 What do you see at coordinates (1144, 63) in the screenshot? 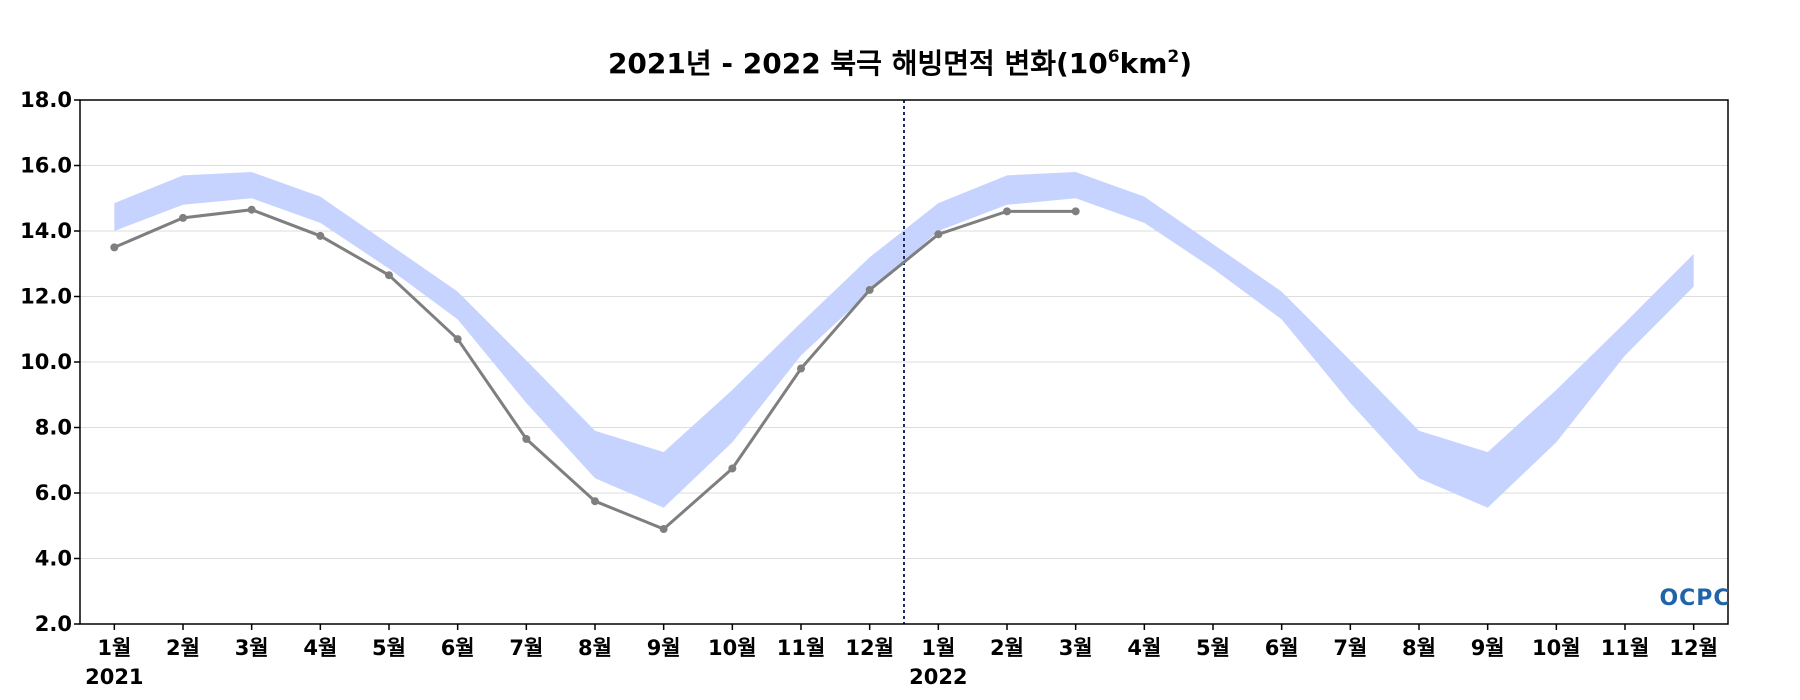
I see `chart-title-mid: km` at bounding box center [1144, 63].